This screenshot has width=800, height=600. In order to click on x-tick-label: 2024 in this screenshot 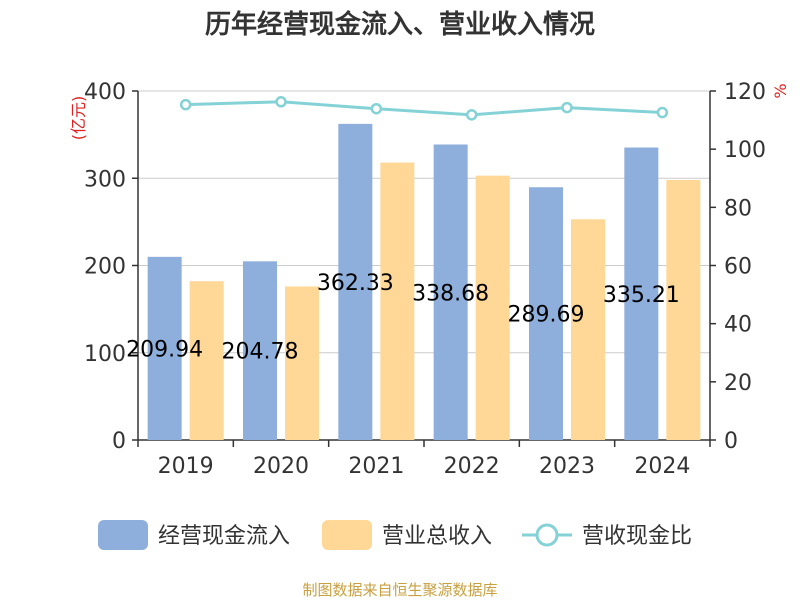, I will do `click(662, 466)`.